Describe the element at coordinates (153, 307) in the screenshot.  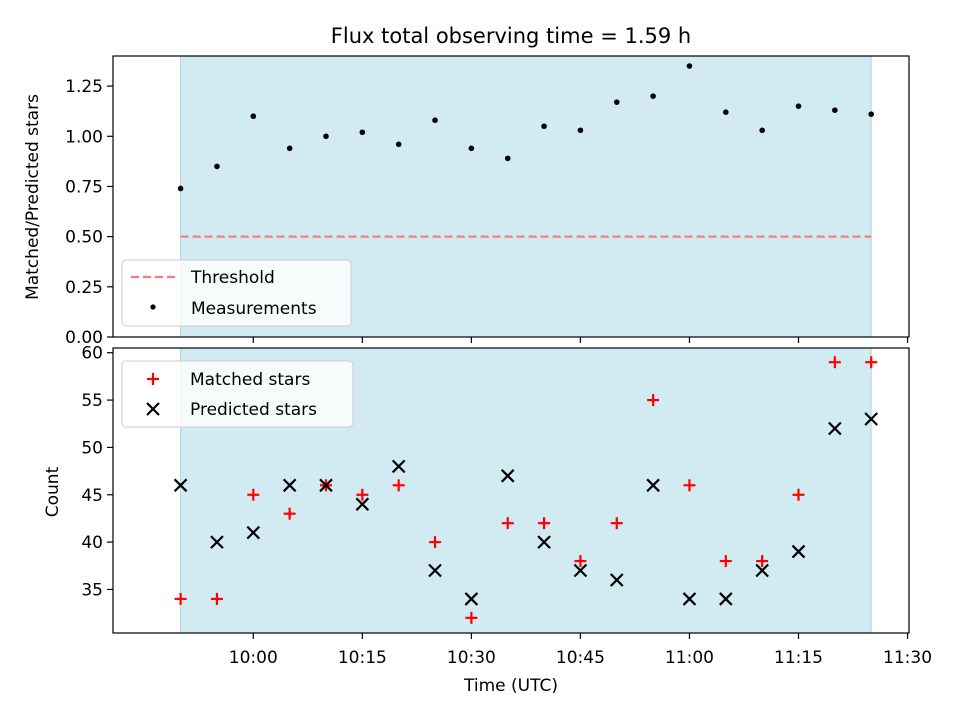
I see `legend-measurements-swatch` at that location.